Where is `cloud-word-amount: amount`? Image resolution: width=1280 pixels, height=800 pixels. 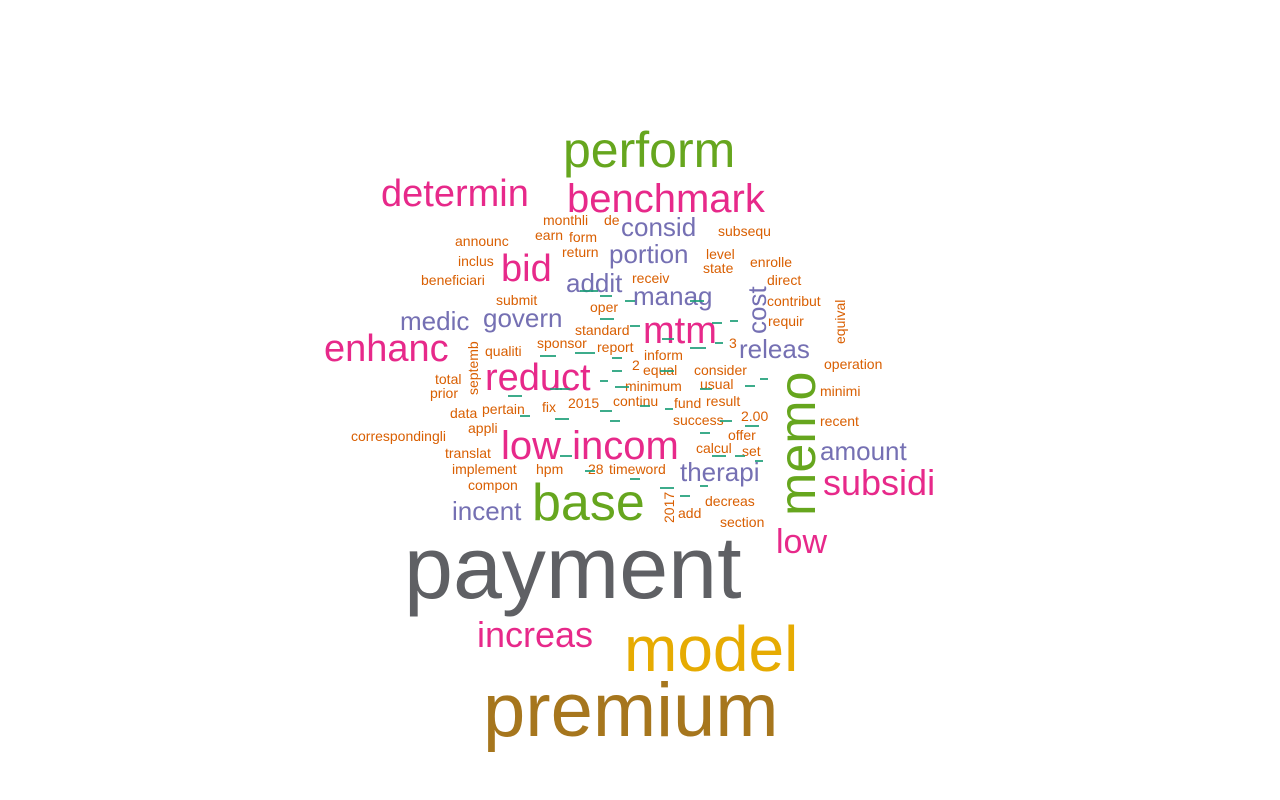 cloud-word-amount: amount is located at coordinates (863, 451).